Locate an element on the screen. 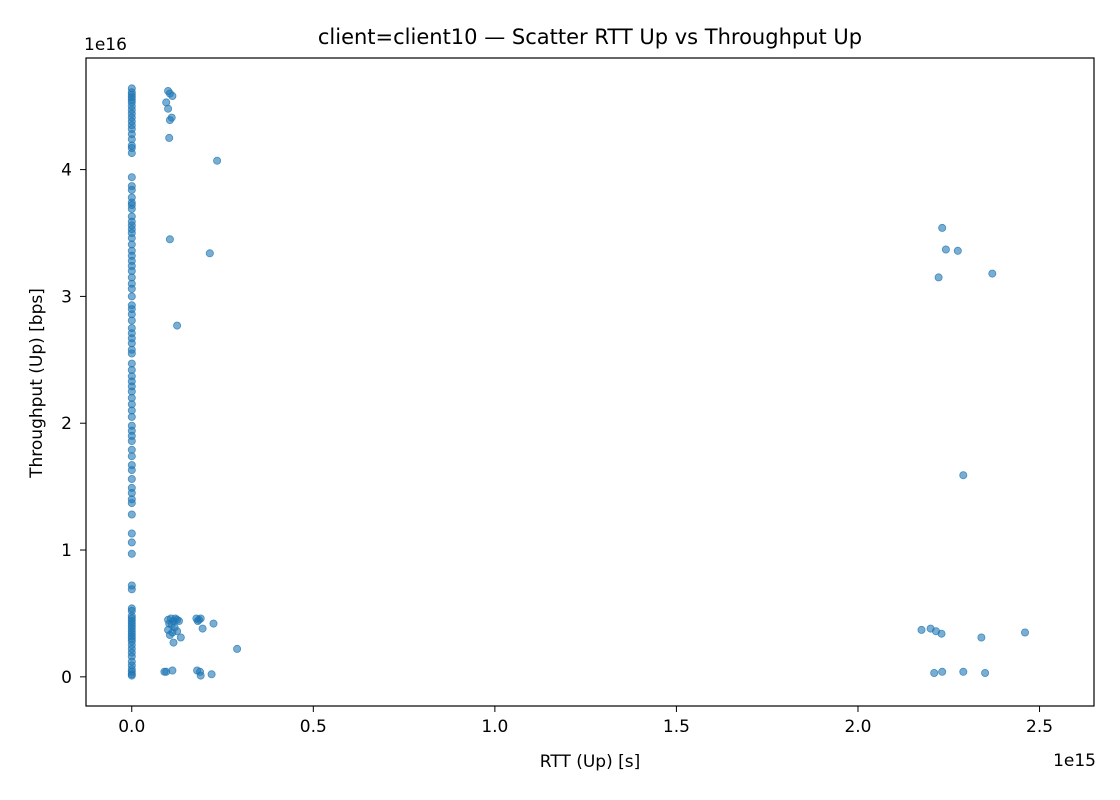  x-tick-label: 1.5 is located at coordinates (676, 727).